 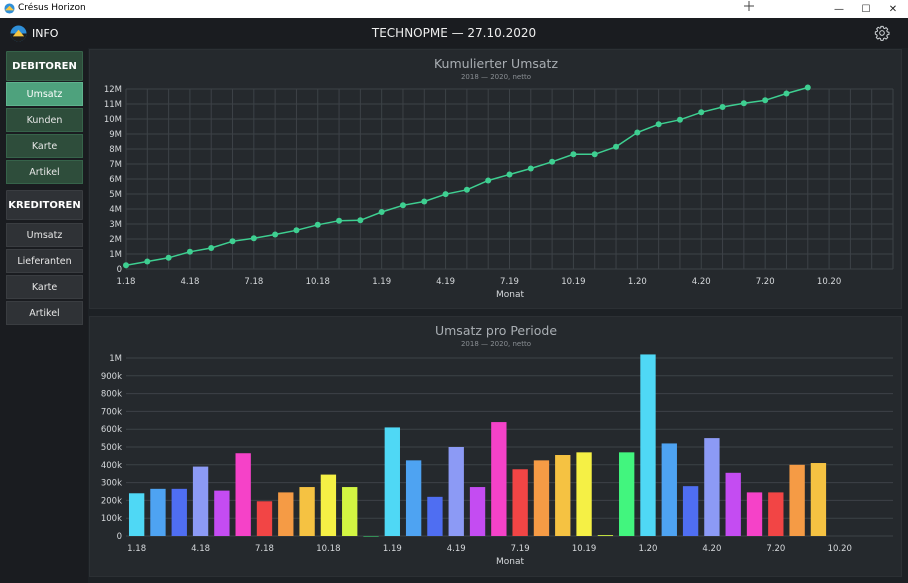 What do you see at coordinates (392, 549) in the screenshot?
I see `x-tick-label: 1.19` at bounding box center [392, 549].